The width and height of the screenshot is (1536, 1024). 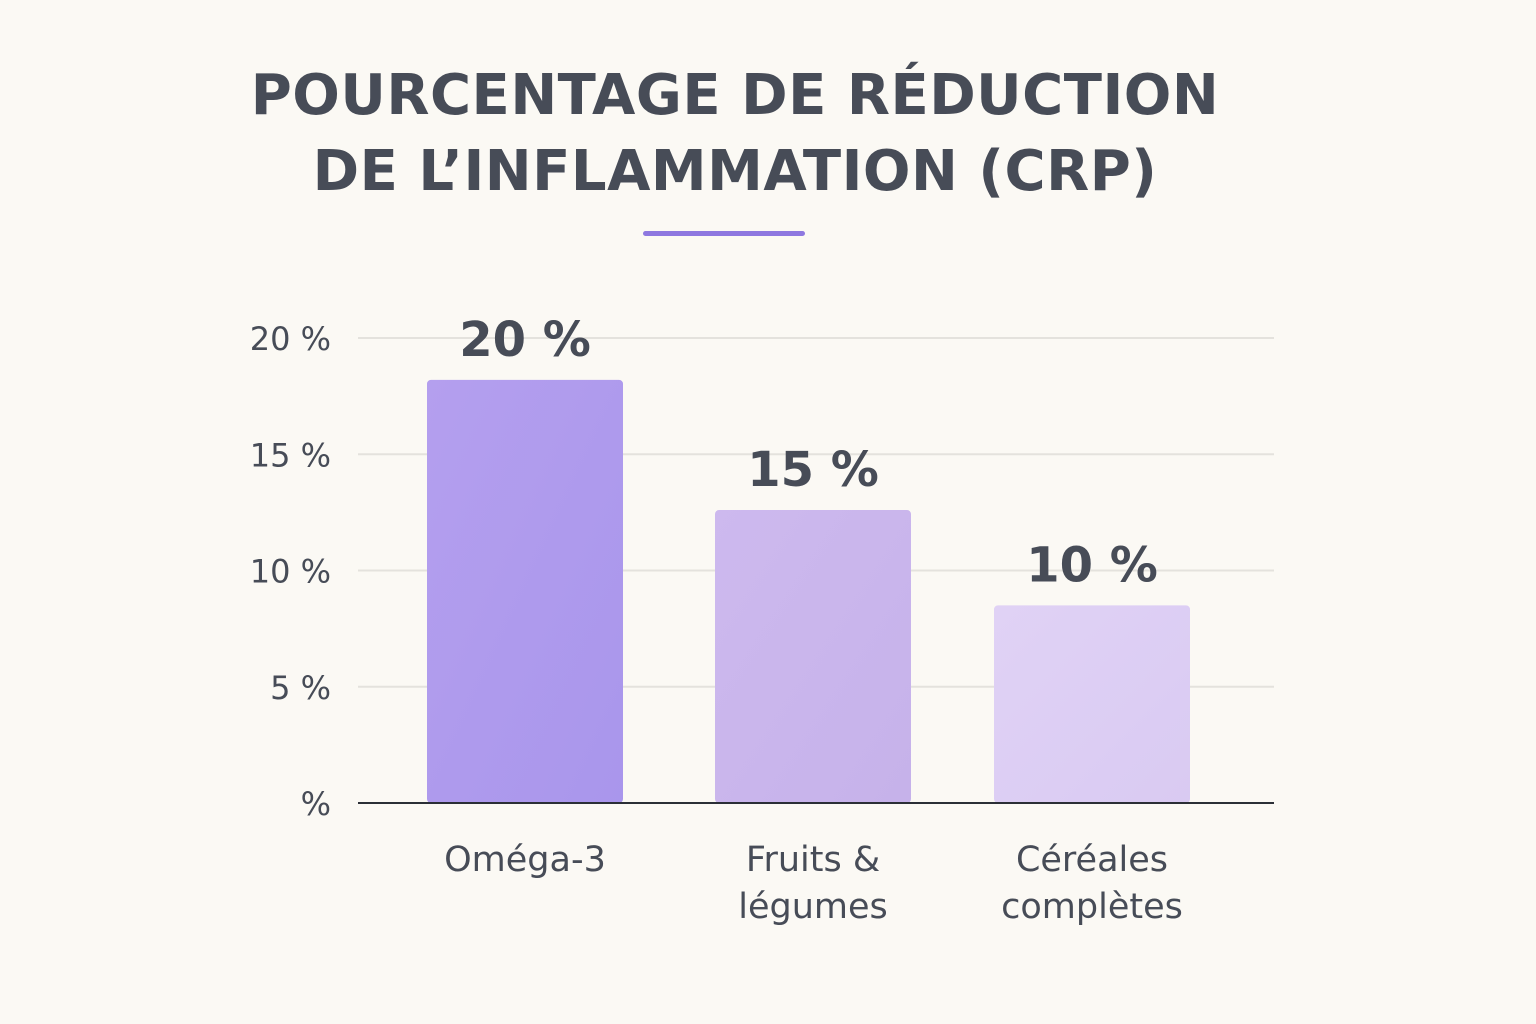 What do you see at coordinates (290, 455) in the screenshot?
I see `y-tick-label: 15 %` at bounding box center [290, 455].